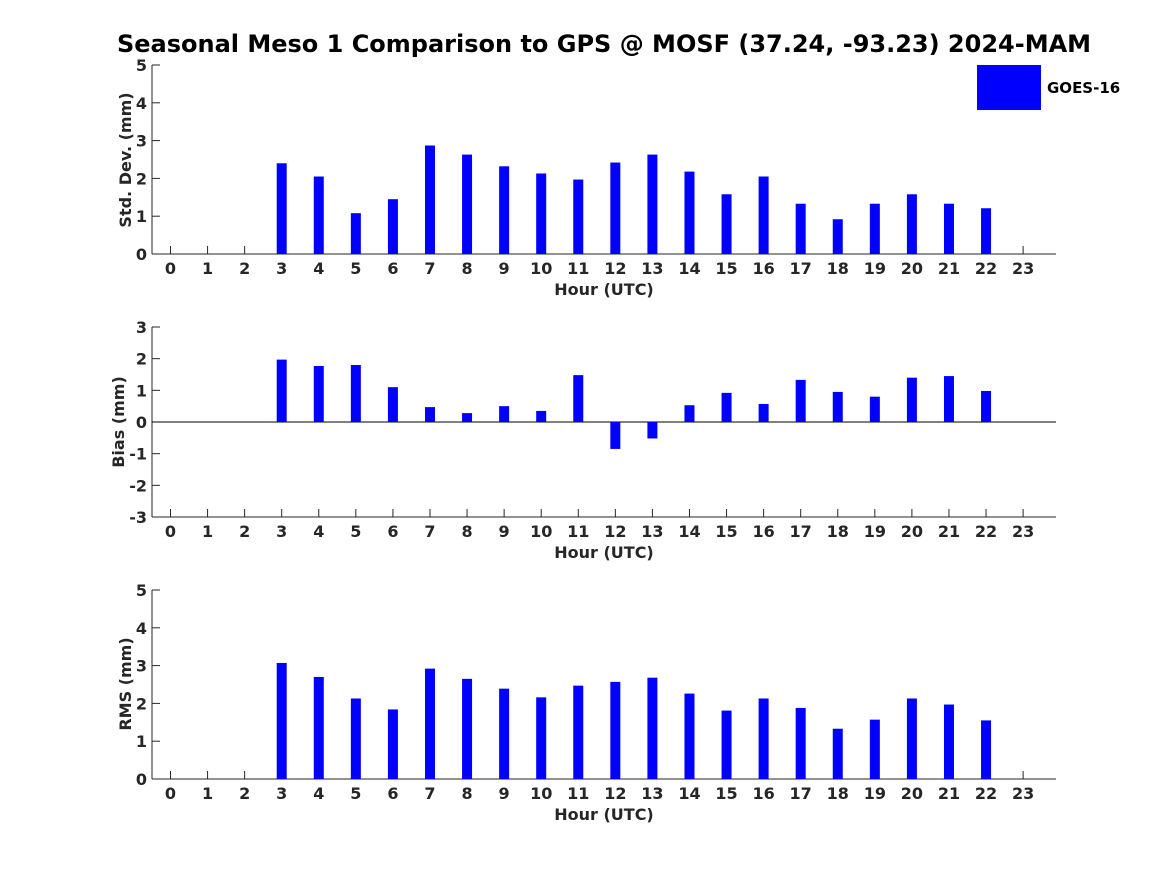 The width and height of the screenshot is (1167, 875). Describe the element at coordinates (141, 65) in the screenshot. I see `y-tick-label: 5` at that location.